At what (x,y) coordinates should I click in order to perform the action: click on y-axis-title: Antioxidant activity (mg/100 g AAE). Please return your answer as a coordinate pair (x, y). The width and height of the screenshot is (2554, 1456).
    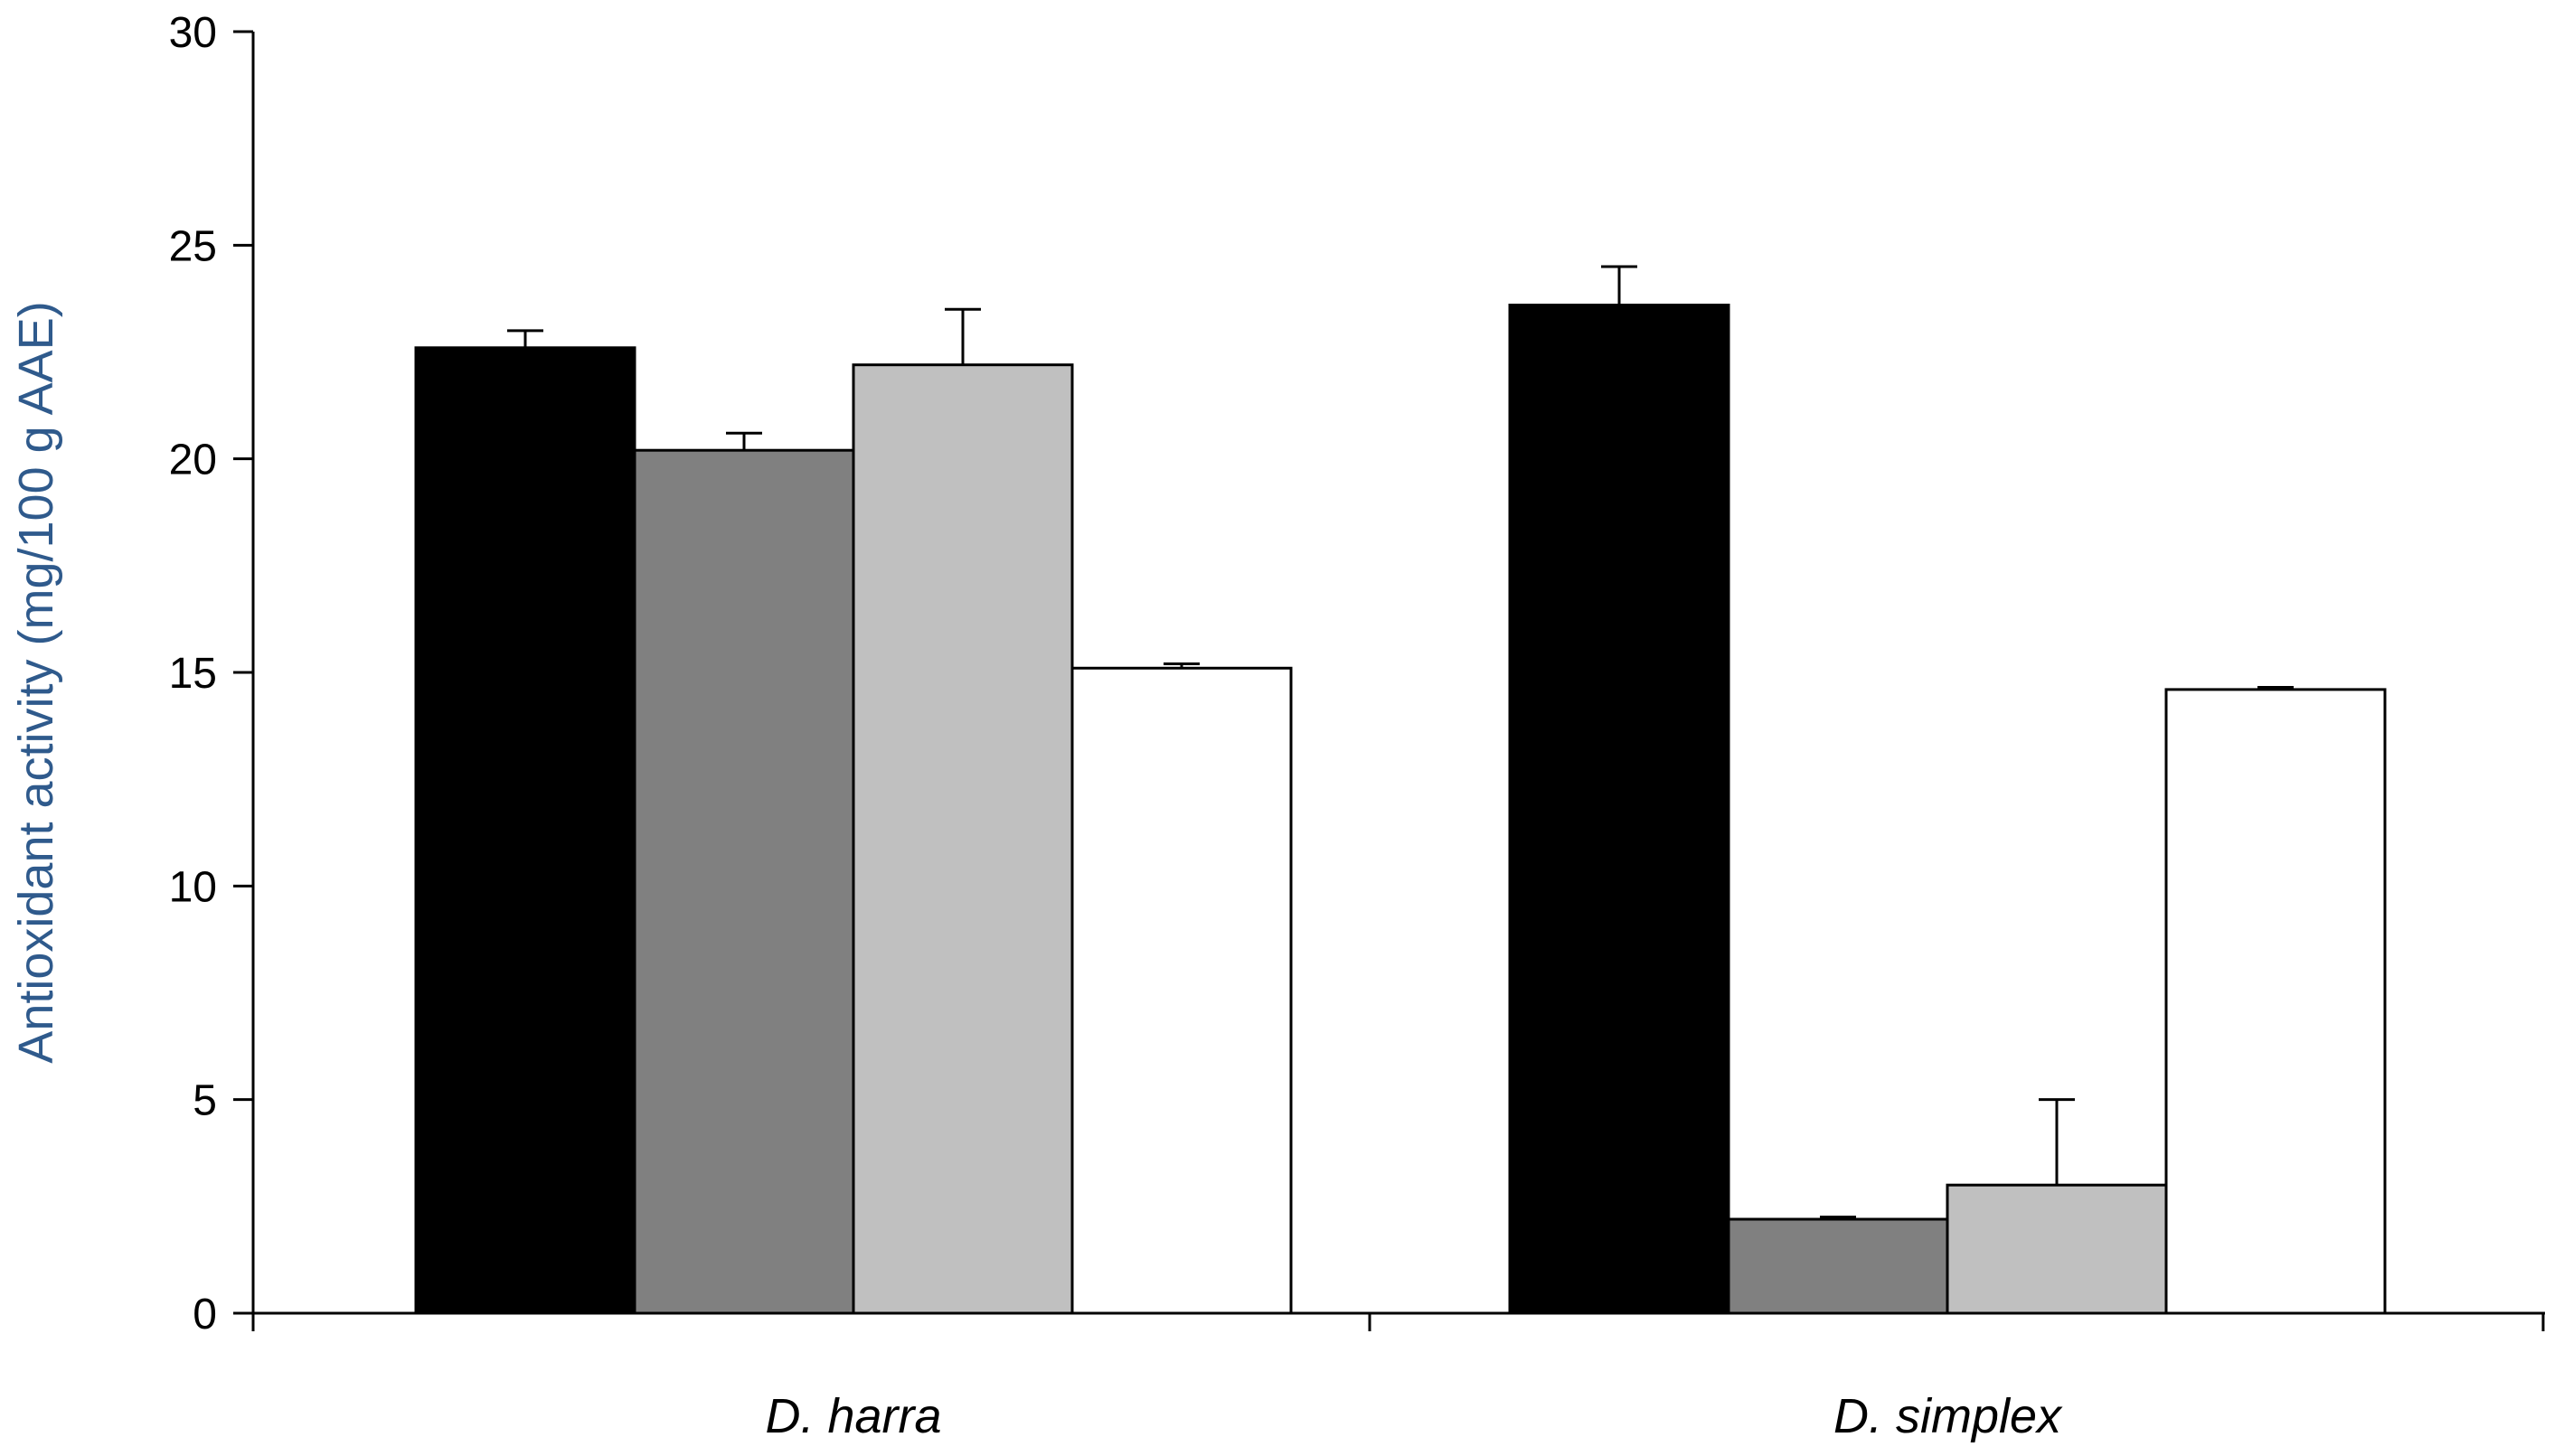
    Looking at the image, I should click on (36, 682).